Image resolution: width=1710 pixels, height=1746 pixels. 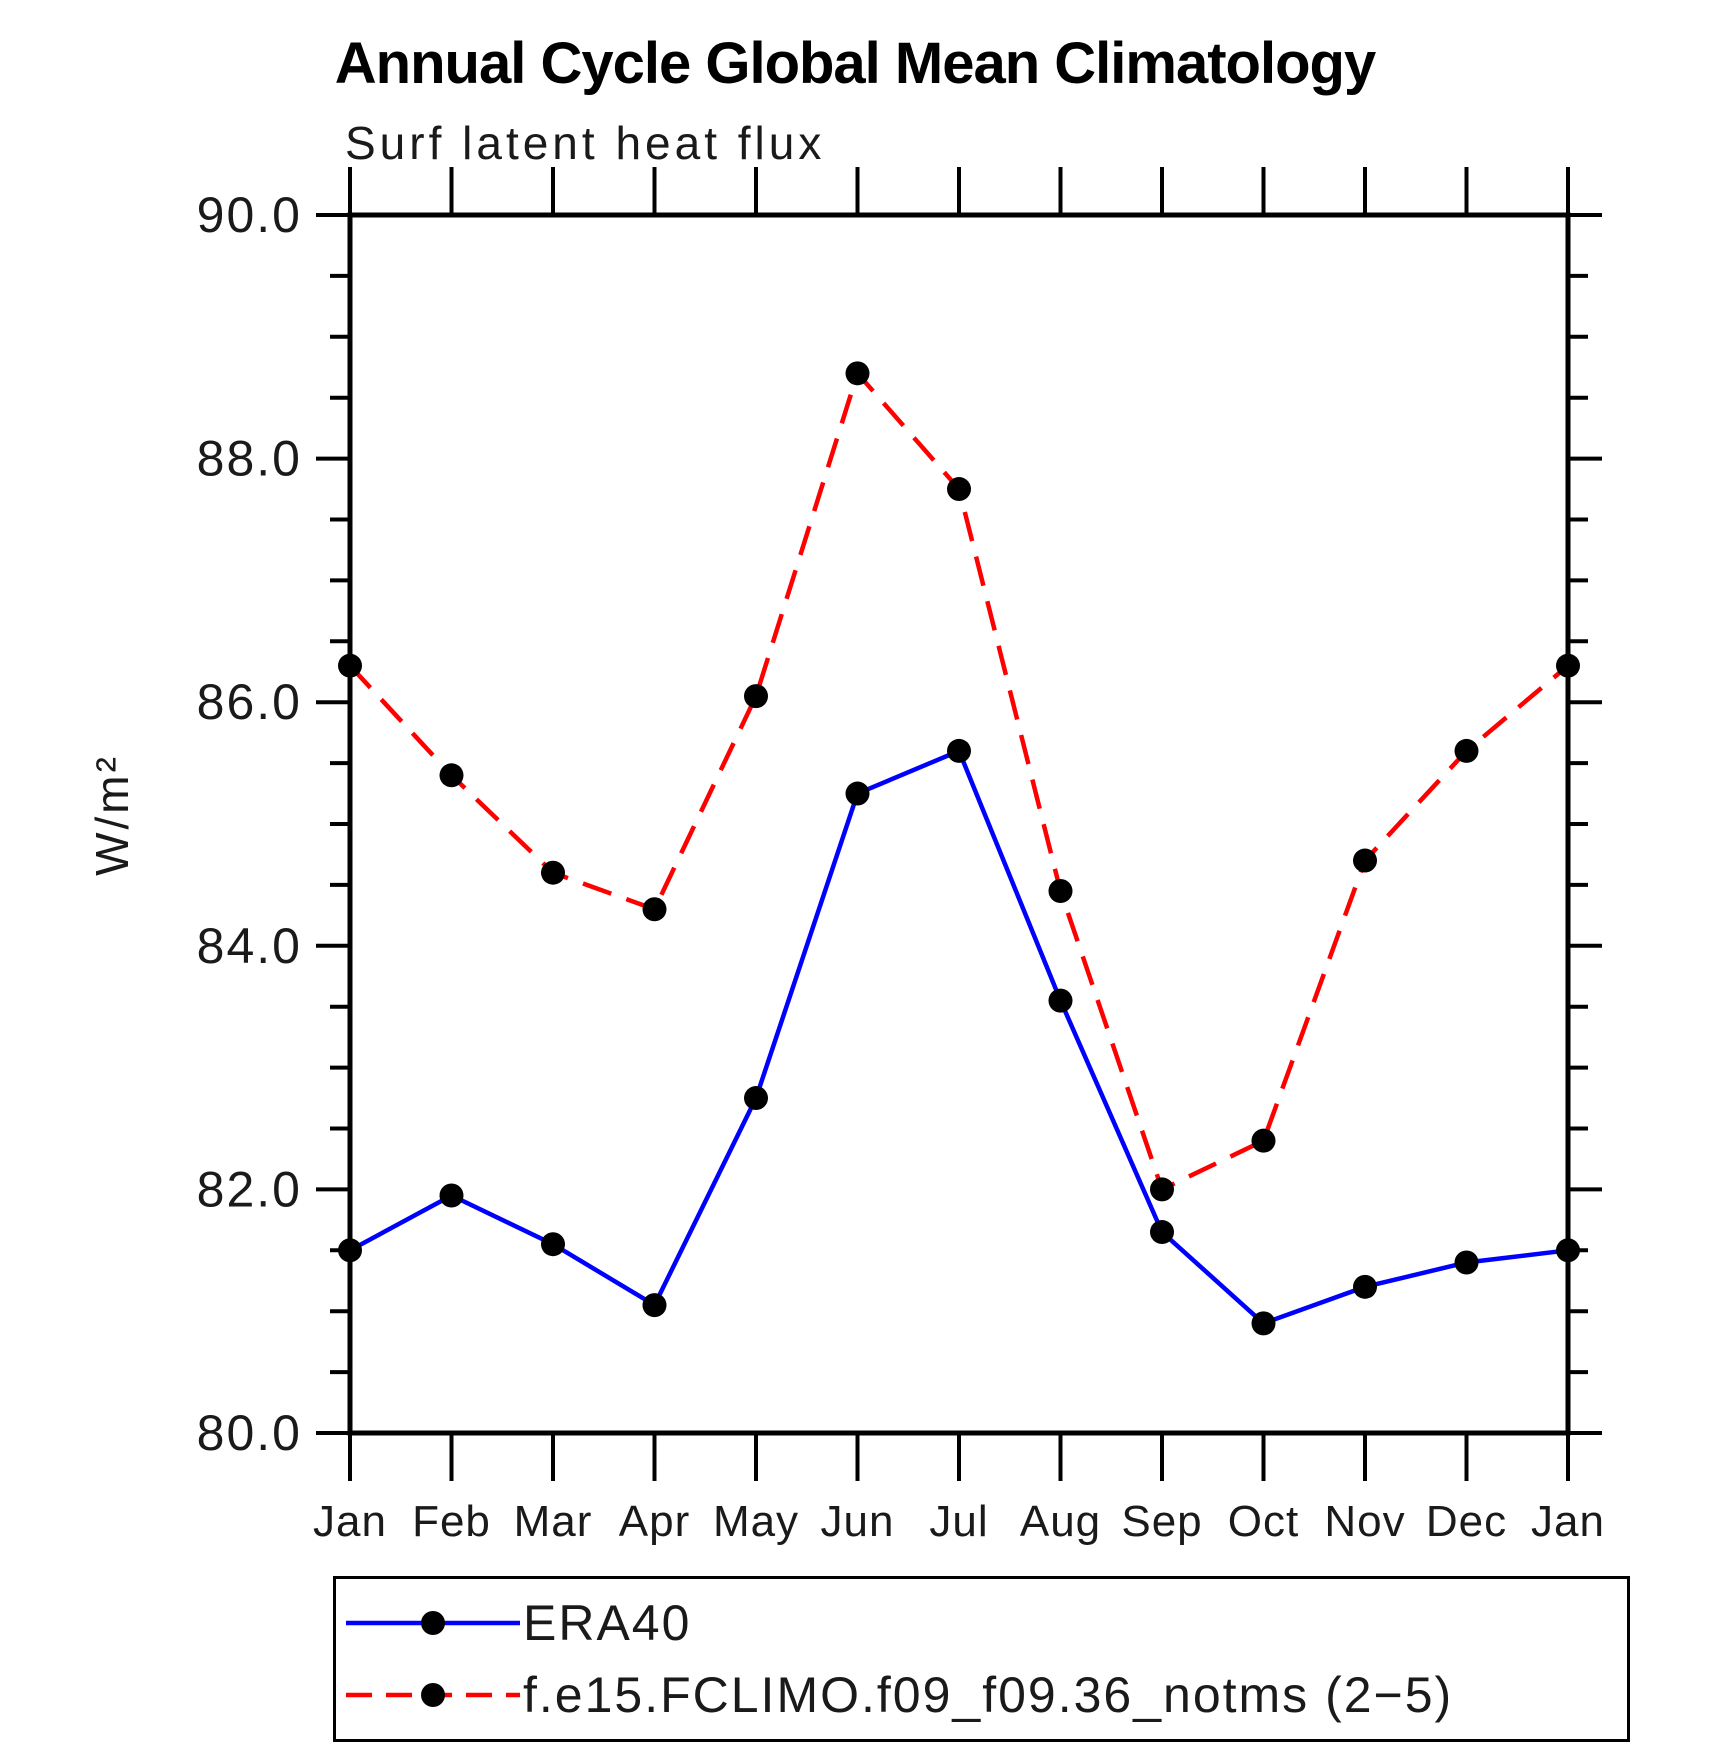 I want to click on y-tick-label: 80.0, so click(x=249, y=1433).